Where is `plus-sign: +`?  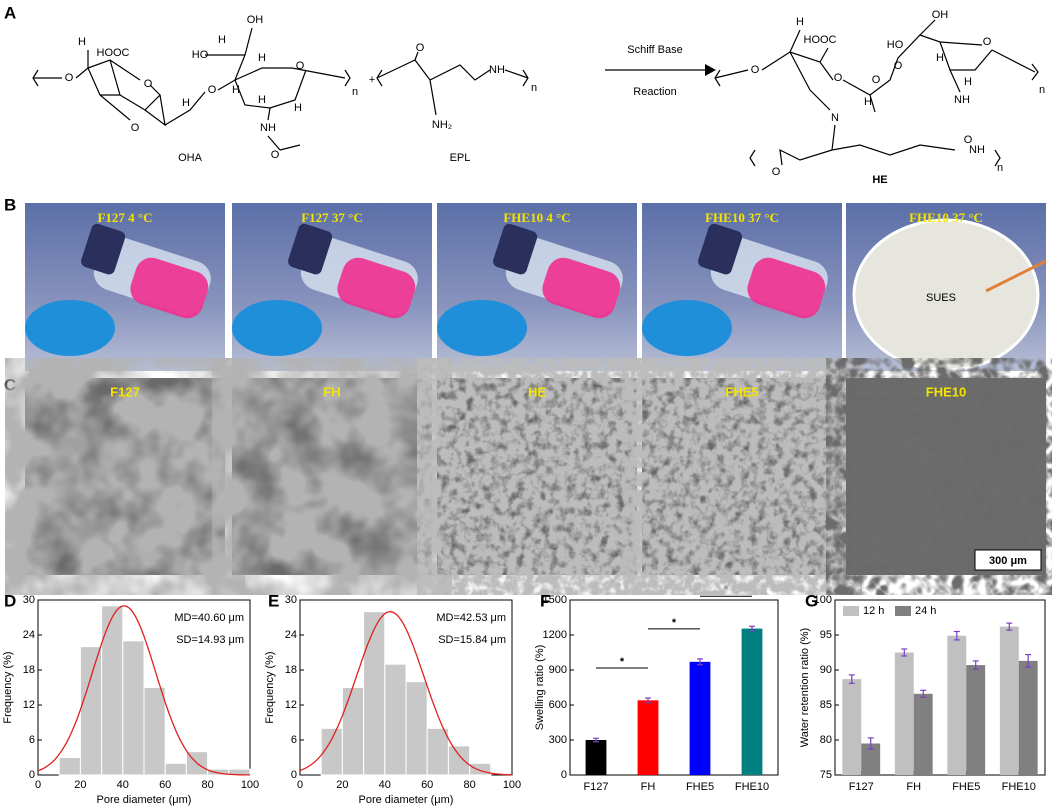 plus-sign: + is located at coordinates (372, 80).